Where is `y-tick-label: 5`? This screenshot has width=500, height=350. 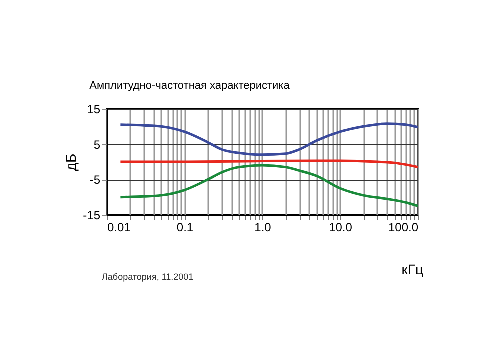 y-tick-label: 5 is located at coordinates (97, 145).